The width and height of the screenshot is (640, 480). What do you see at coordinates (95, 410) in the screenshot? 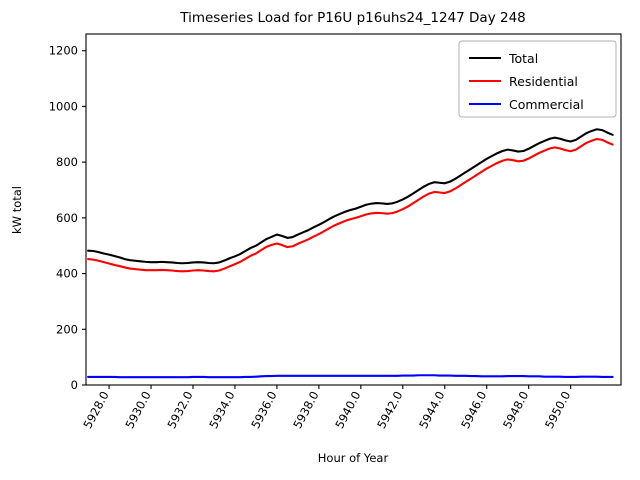
I see `x-tick-label: 5928.0` at bounding box center [95, 410].